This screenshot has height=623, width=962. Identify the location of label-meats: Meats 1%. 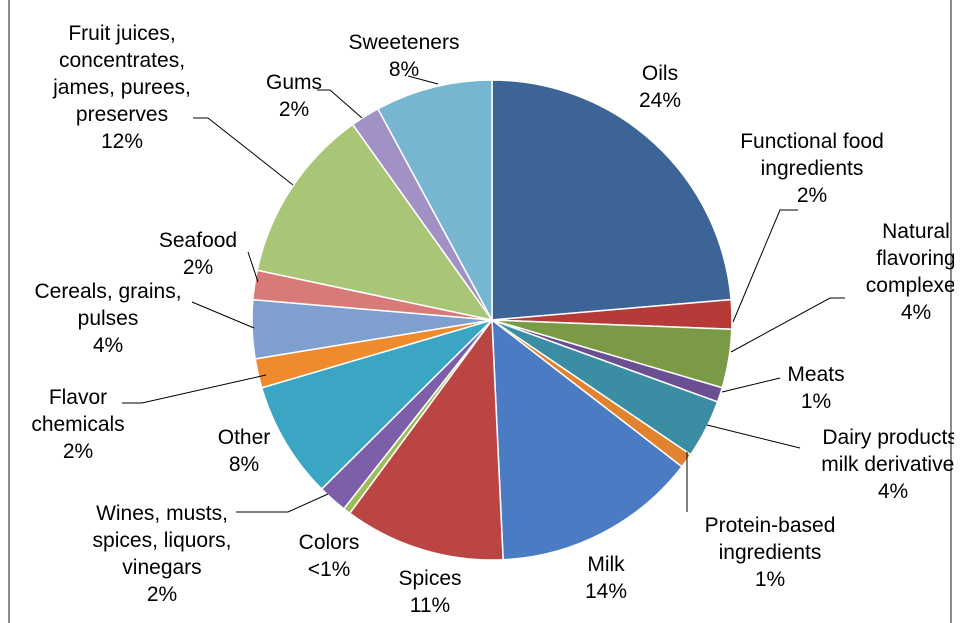
(815, 388).